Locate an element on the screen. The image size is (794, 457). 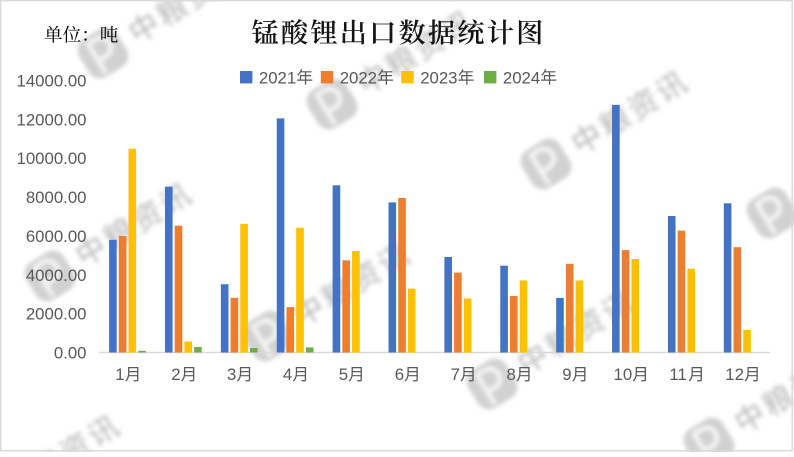
svg-text: 5 is located at coordinates (343, 374).